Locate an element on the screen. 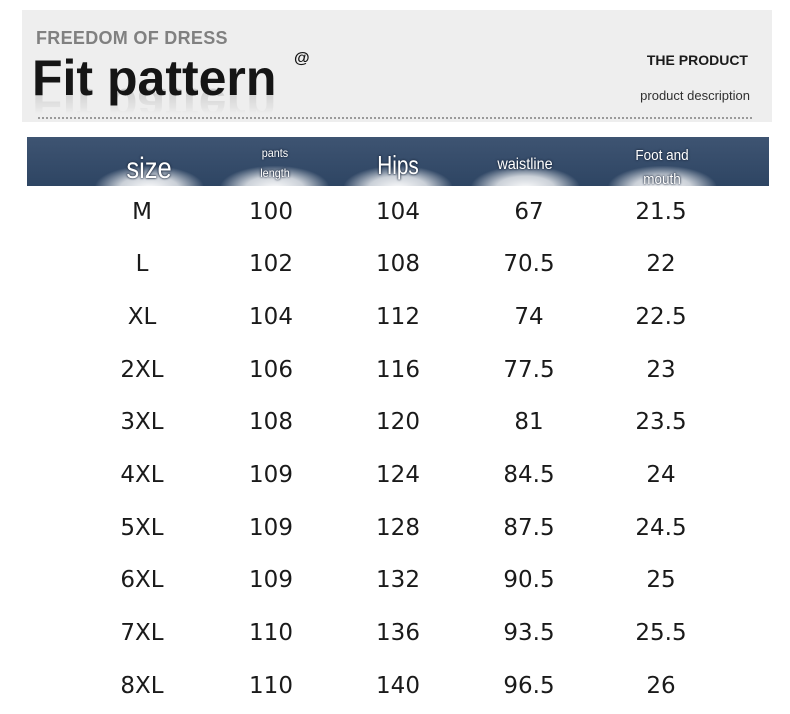  hips-cell: 116 is located at coordinates (398, 370).